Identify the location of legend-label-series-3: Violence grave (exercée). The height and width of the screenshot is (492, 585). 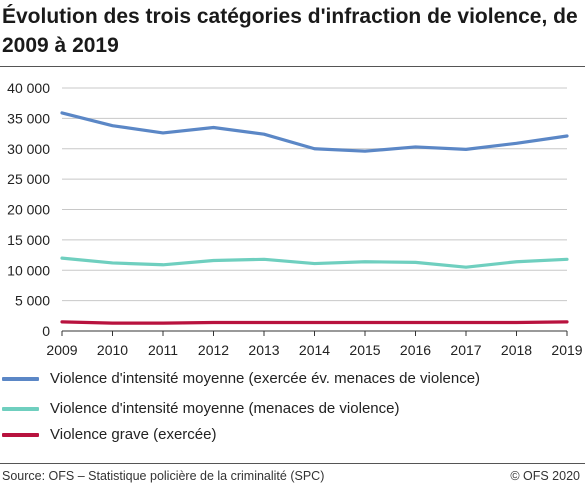
(133, 434).